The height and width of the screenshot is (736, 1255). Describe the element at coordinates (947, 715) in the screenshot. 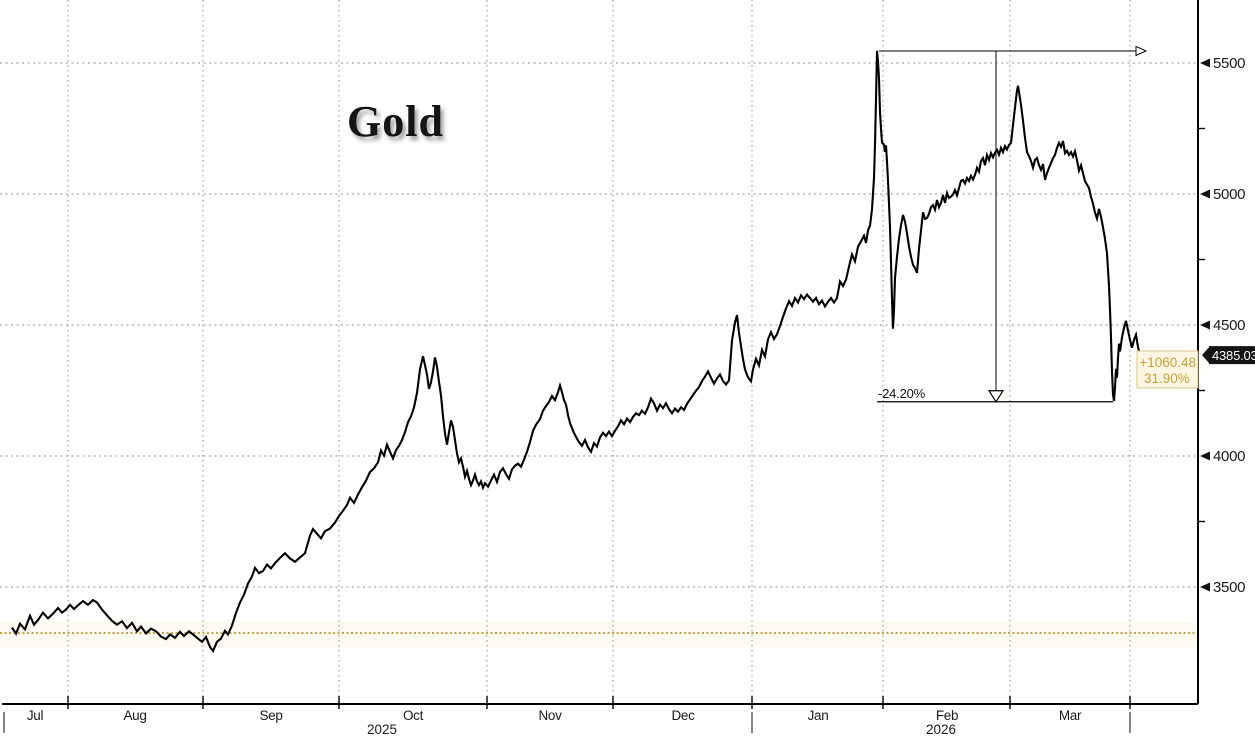

I see `x-axis-month-label: Feb` at that location.